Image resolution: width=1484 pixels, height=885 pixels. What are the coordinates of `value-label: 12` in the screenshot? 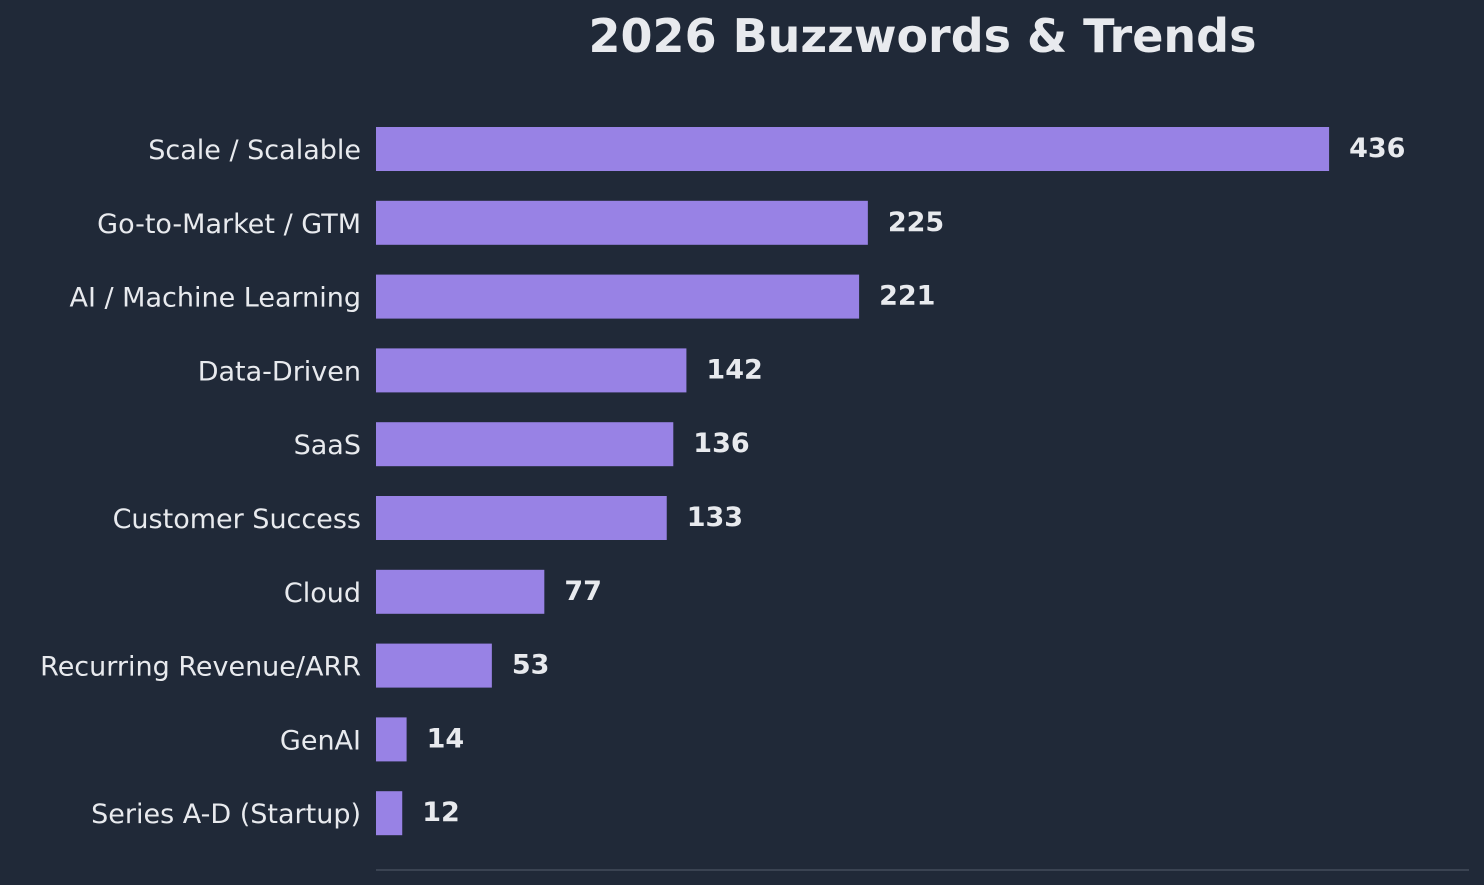 It's located at (441, 812).